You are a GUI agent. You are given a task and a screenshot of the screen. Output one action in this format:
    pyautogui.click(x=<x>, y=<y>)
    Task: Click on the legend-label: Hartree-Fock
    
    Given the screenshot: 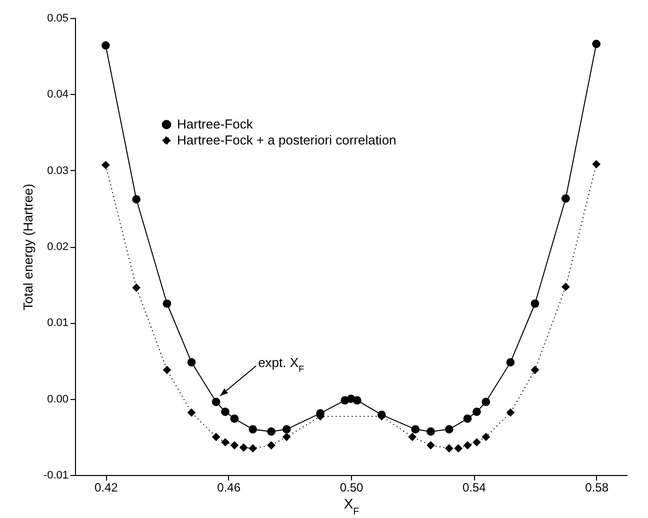 What is the action you would take?
    pyautogui.click(x=215, y=124)
    